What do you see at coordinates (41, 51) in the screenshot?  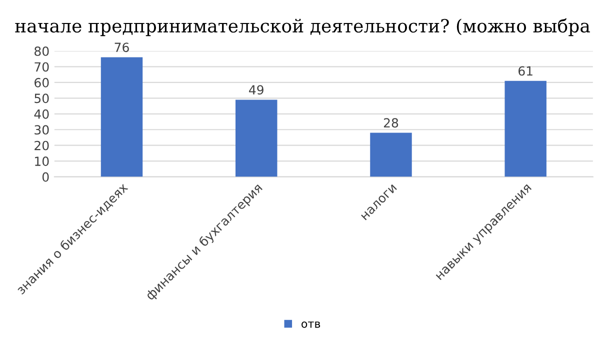 I see `y-tick-label: 80` at bounding box center [41, 51].